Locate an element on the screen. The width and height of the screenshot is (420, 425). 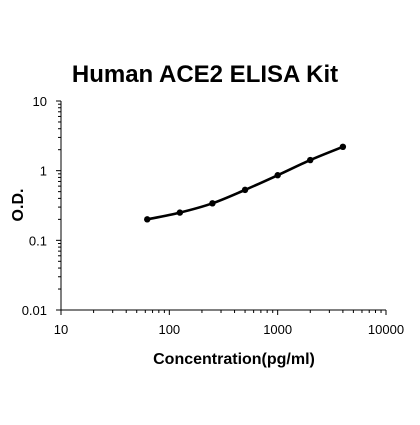
x-tick-label: 10000 is located at coordinates (386, 329).